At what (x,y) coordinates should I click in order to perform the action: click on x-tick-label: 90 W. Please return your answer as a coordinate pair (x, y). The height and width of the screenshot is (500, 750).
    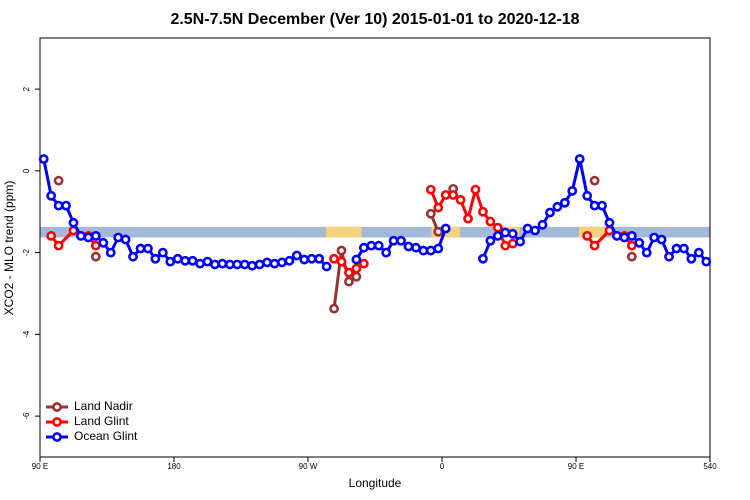
    Looking at the image, I should click on (308, 466).